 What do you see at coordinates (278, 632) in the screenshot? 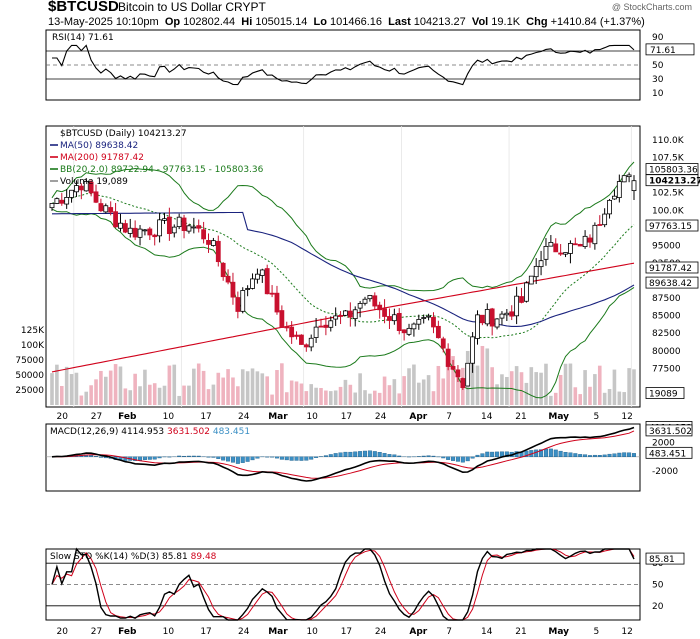
I see `sto-x-label: Mar` at bounding box center [278, 632].